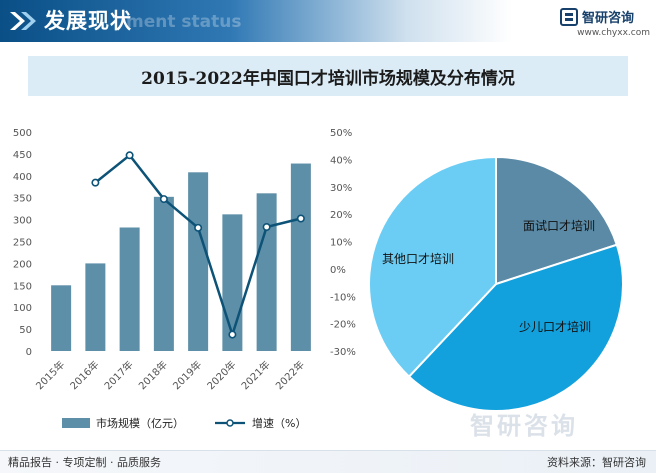 The image size is (656, 473). I want to click on growth-point-2017年, so click(129, 155).